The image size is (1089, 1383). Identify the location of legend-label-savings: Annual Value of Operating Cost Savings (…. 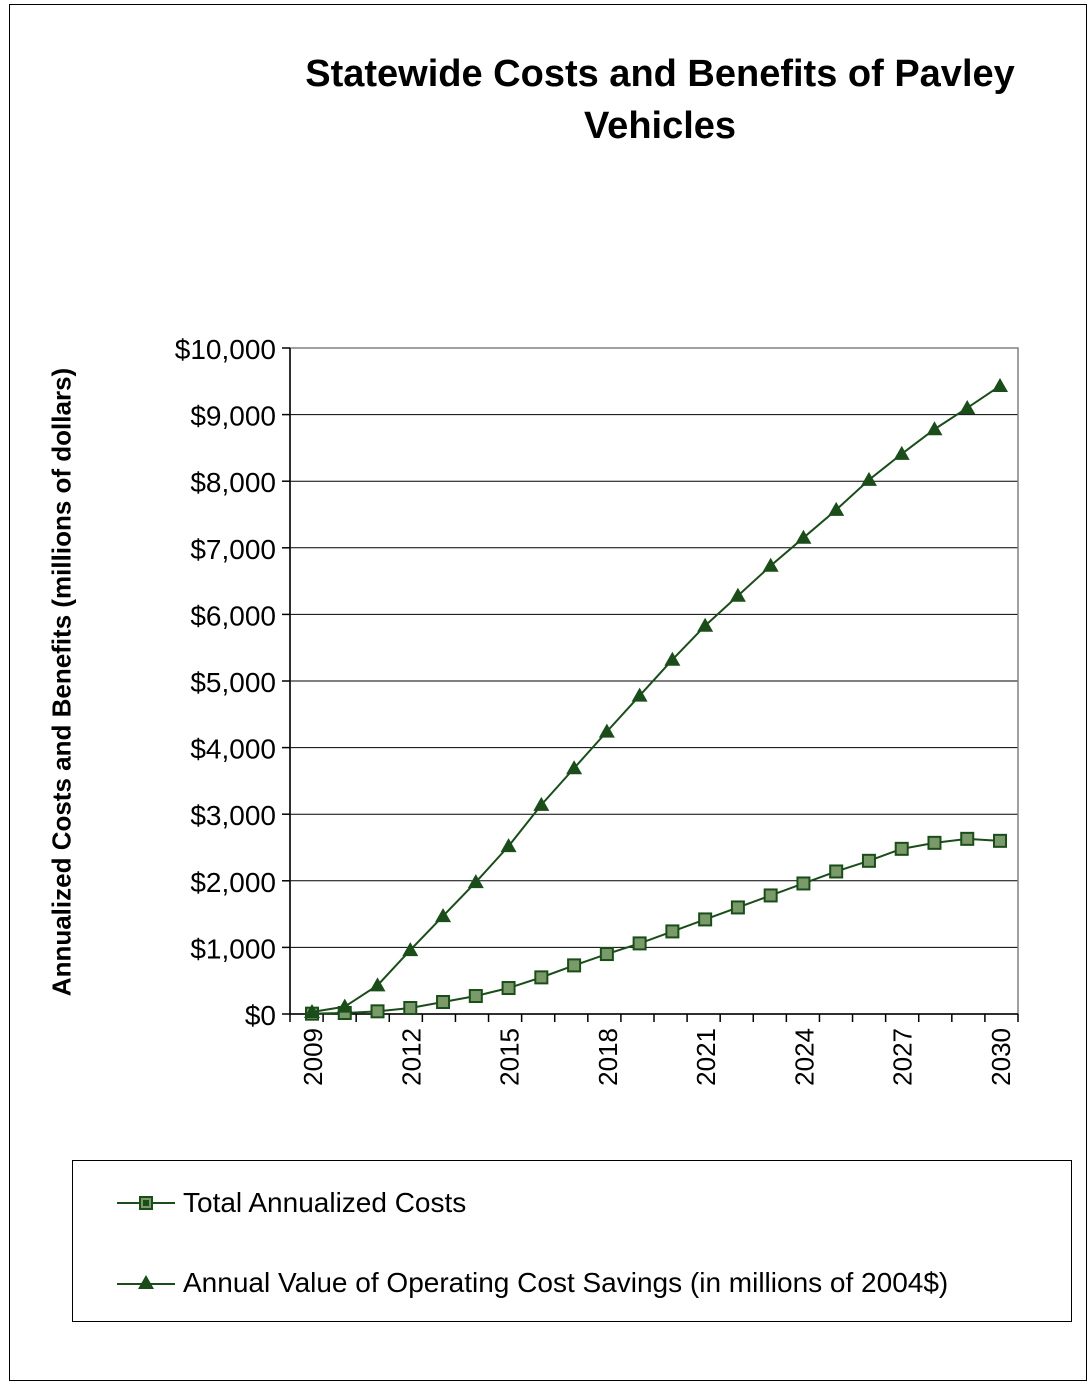
(566, 1282).